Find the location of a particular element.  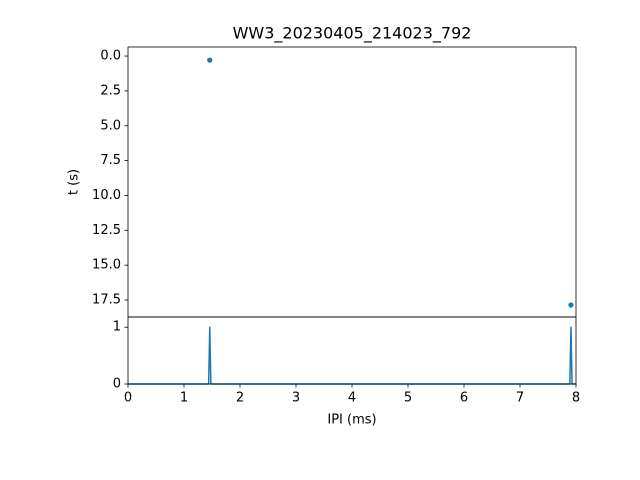

y-tick-label: 1 is located at coordinates (117, 327).